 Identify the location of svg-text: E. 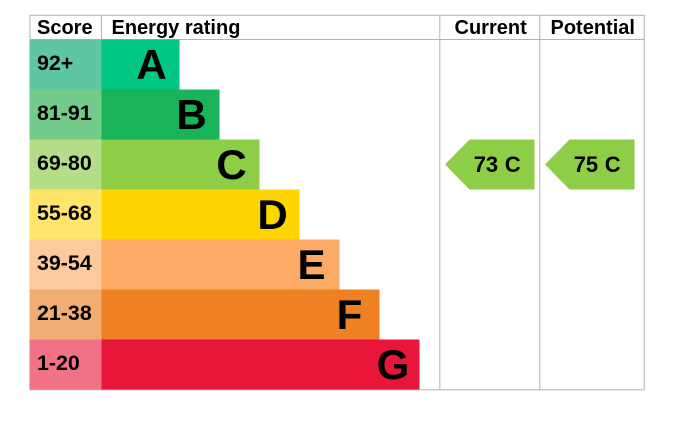
(311, 264).